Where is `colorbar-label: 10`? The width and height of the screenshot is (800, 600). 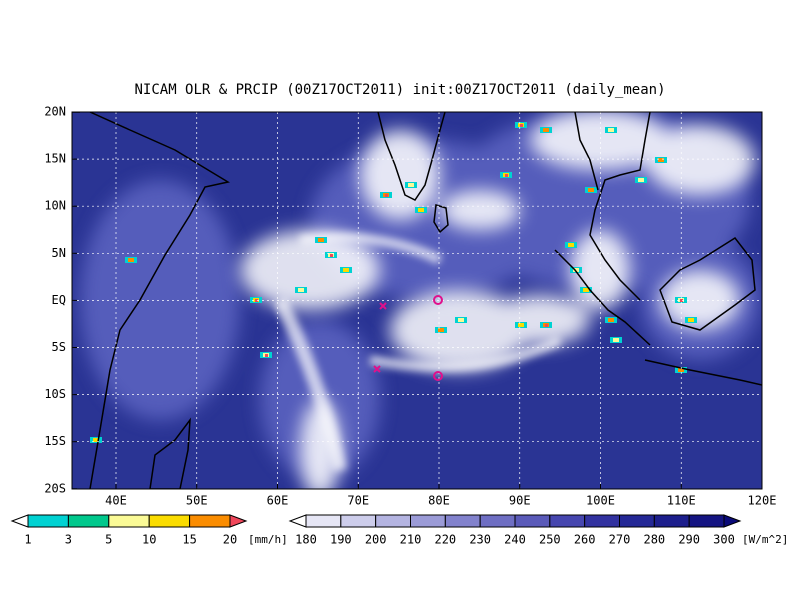 colorbar-label: 10 is located at coordinates (149, 540).